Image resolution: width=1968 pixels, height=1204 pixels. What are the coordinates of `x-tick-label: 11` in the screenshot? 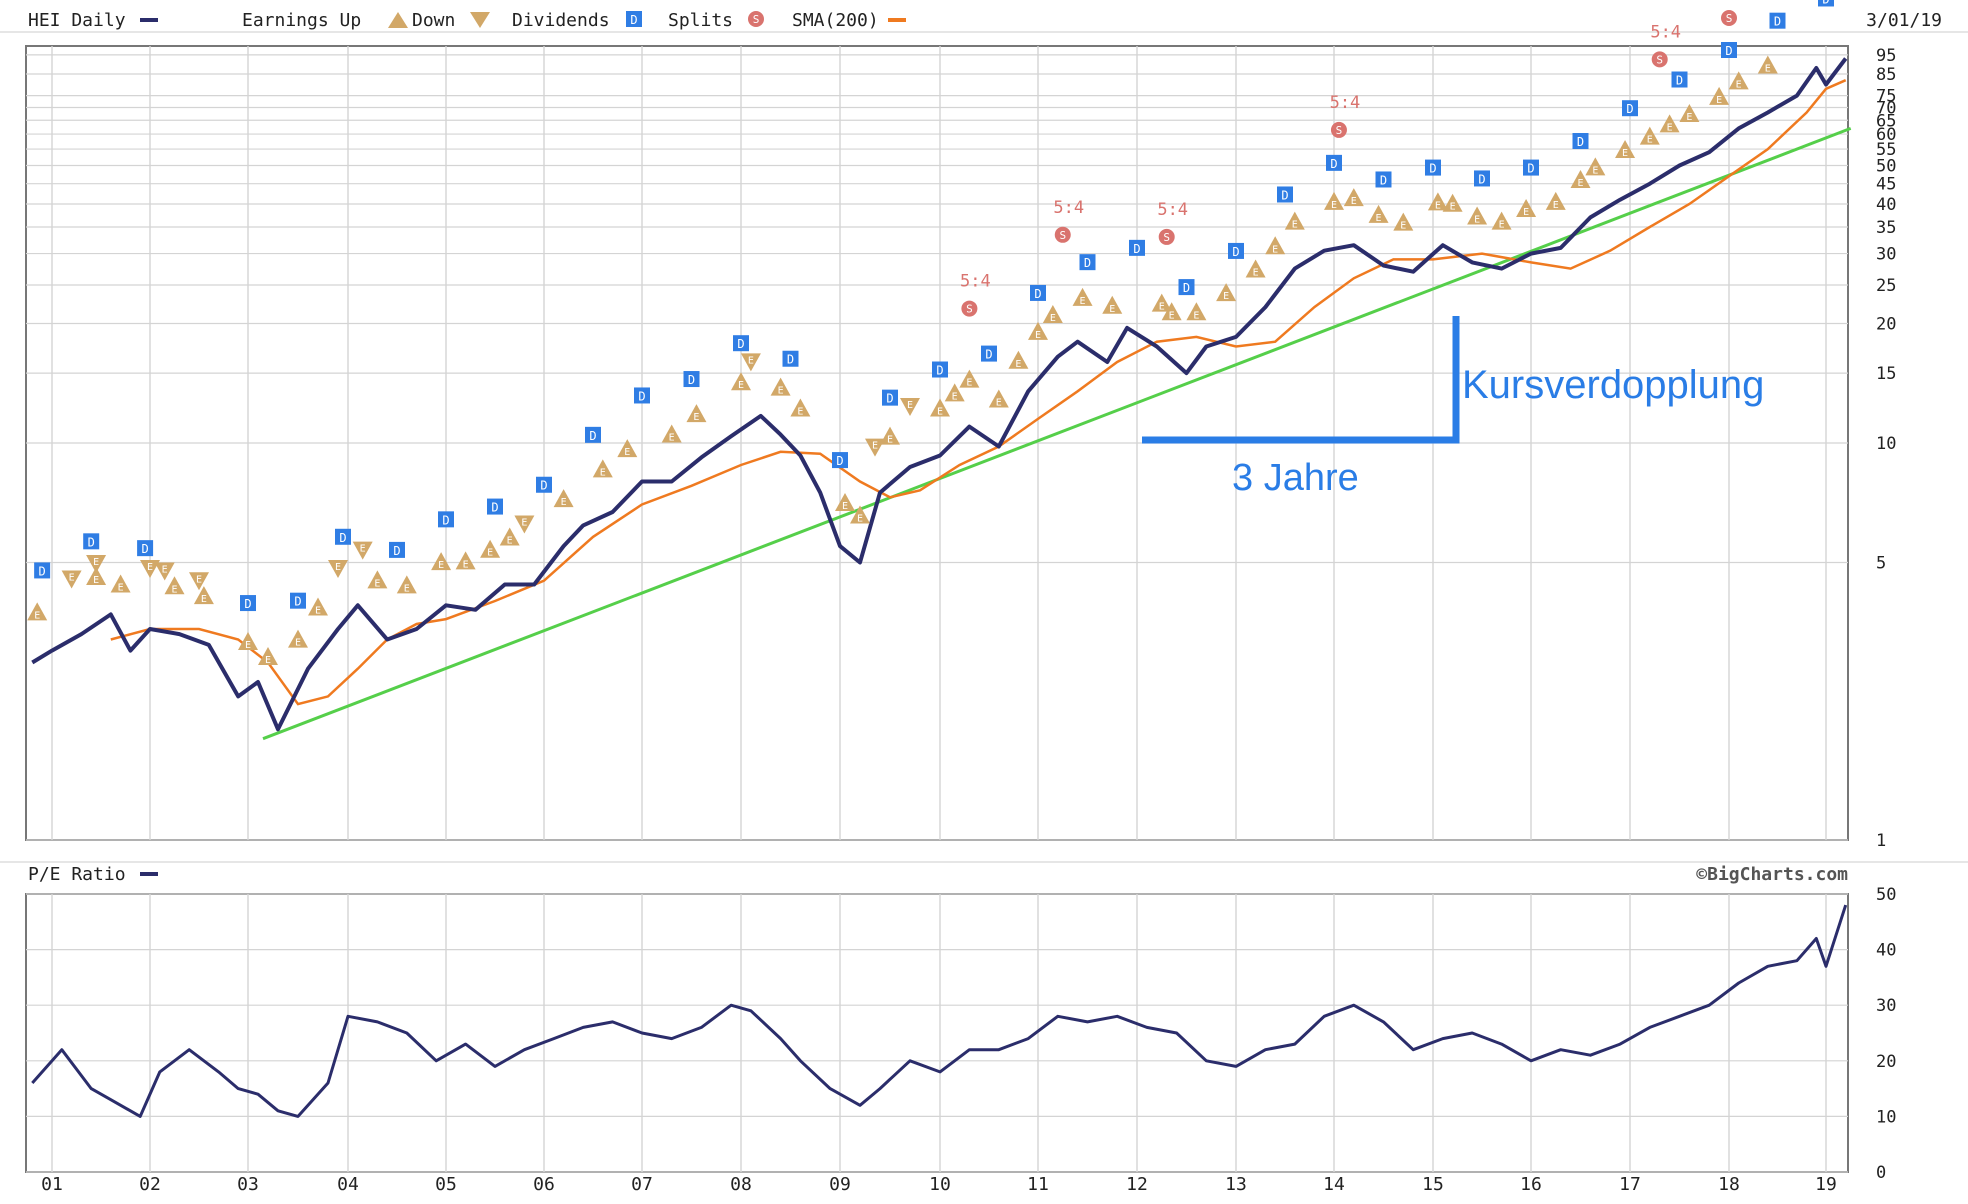 It's located at (1038, 1184).